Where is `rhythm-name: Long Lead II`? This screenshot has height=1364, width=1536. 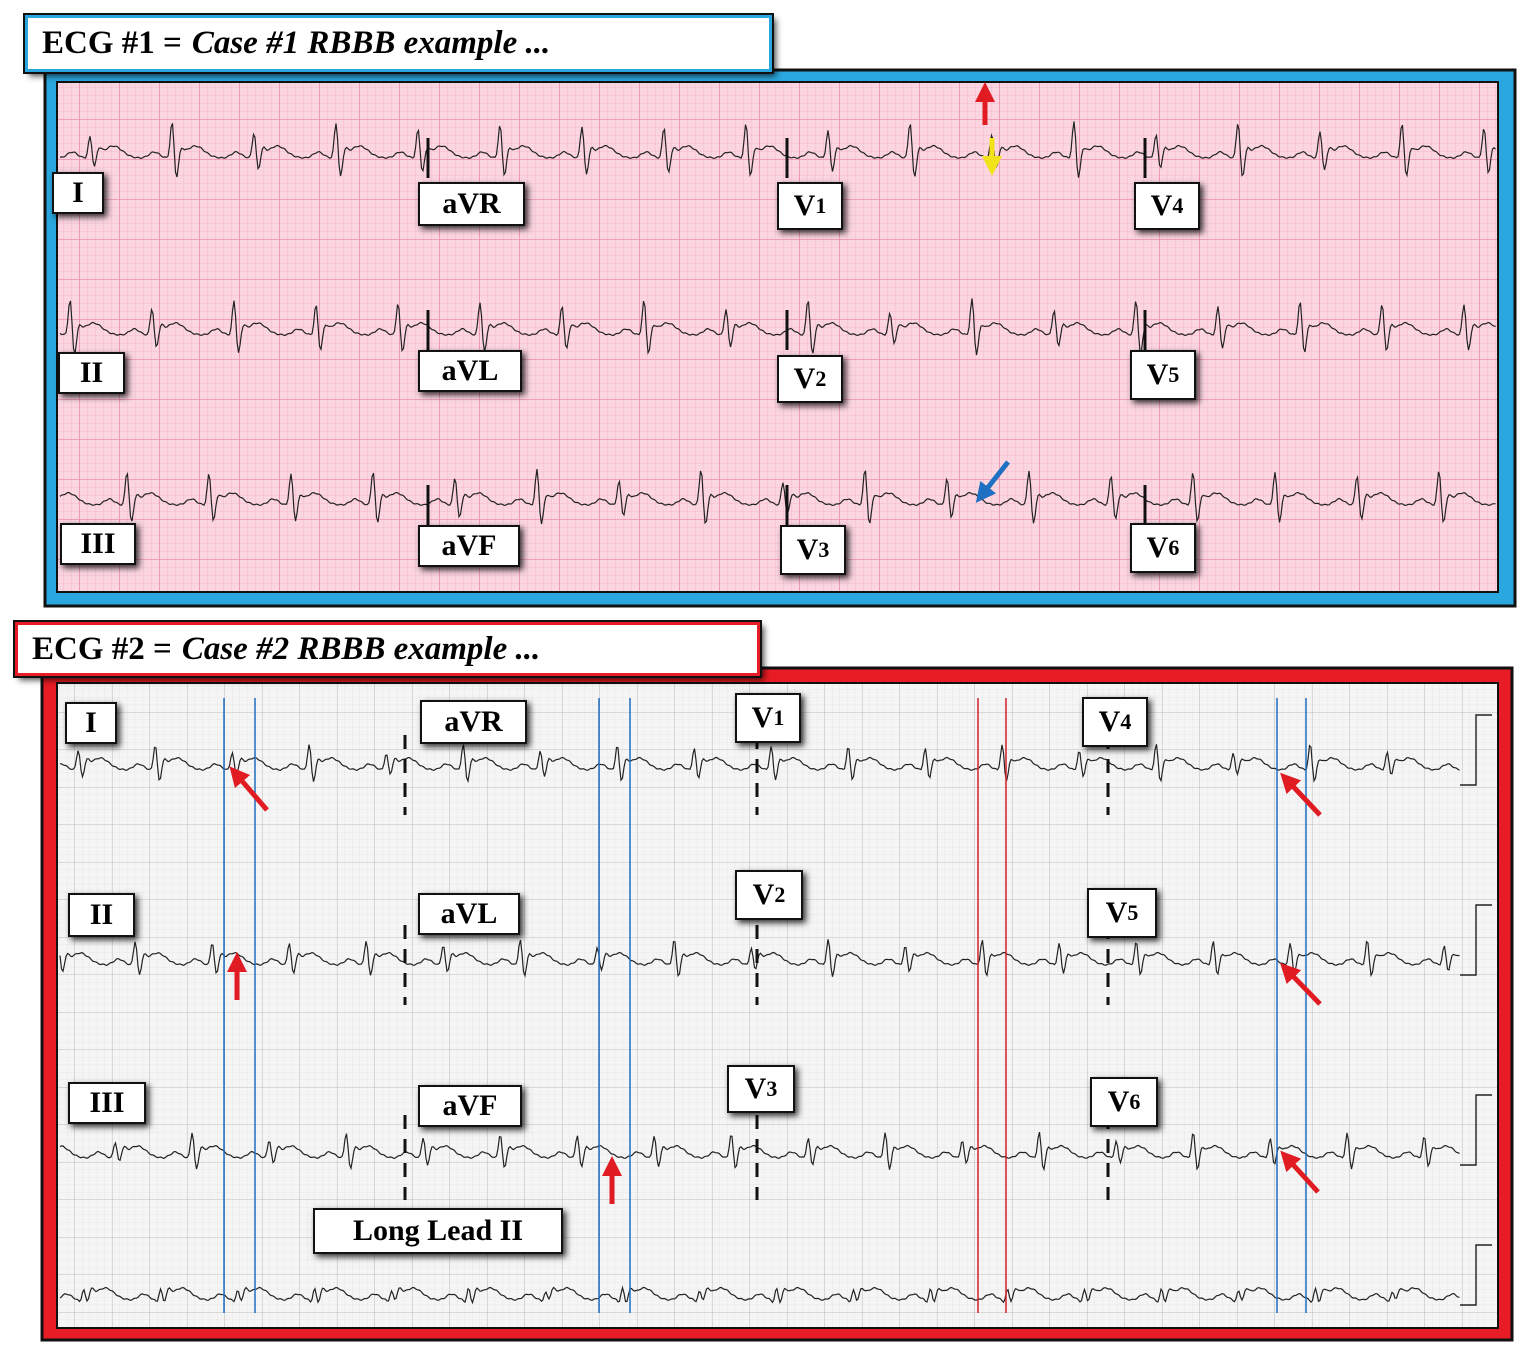 rhythm-name: Long Lead II is located at coordinates (438, 1230).